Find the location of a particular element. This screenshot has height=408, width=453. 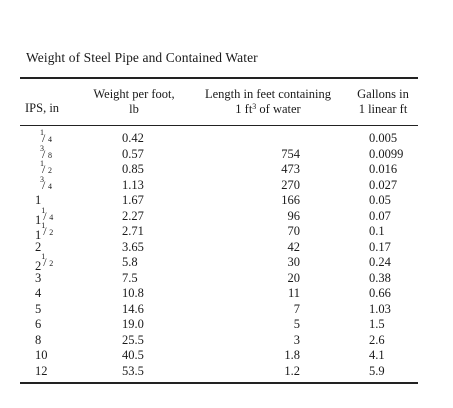

ips-cell: 2 is located at coordinates (38, 248).